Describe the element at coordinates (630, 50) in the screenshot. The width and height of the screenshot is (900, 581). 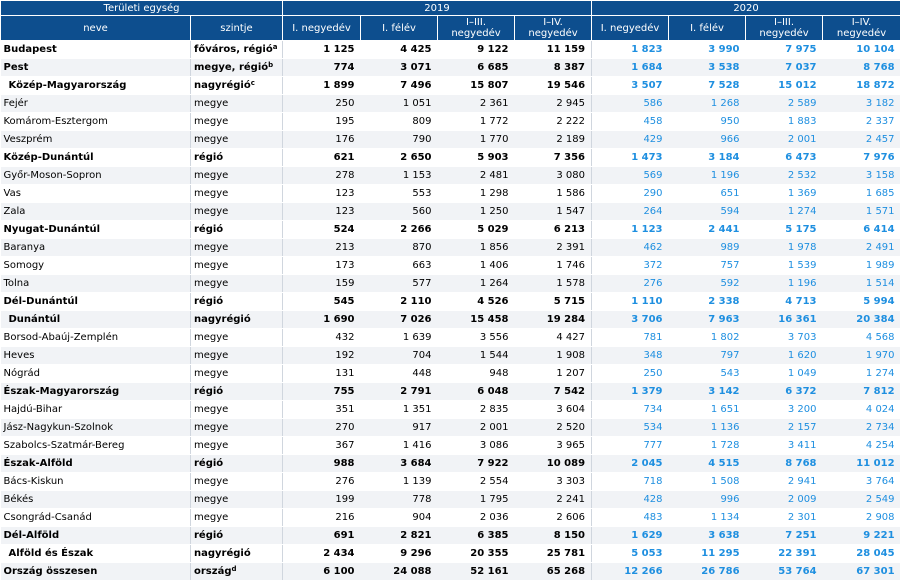
I see `value-2020: 1 823` at that location.